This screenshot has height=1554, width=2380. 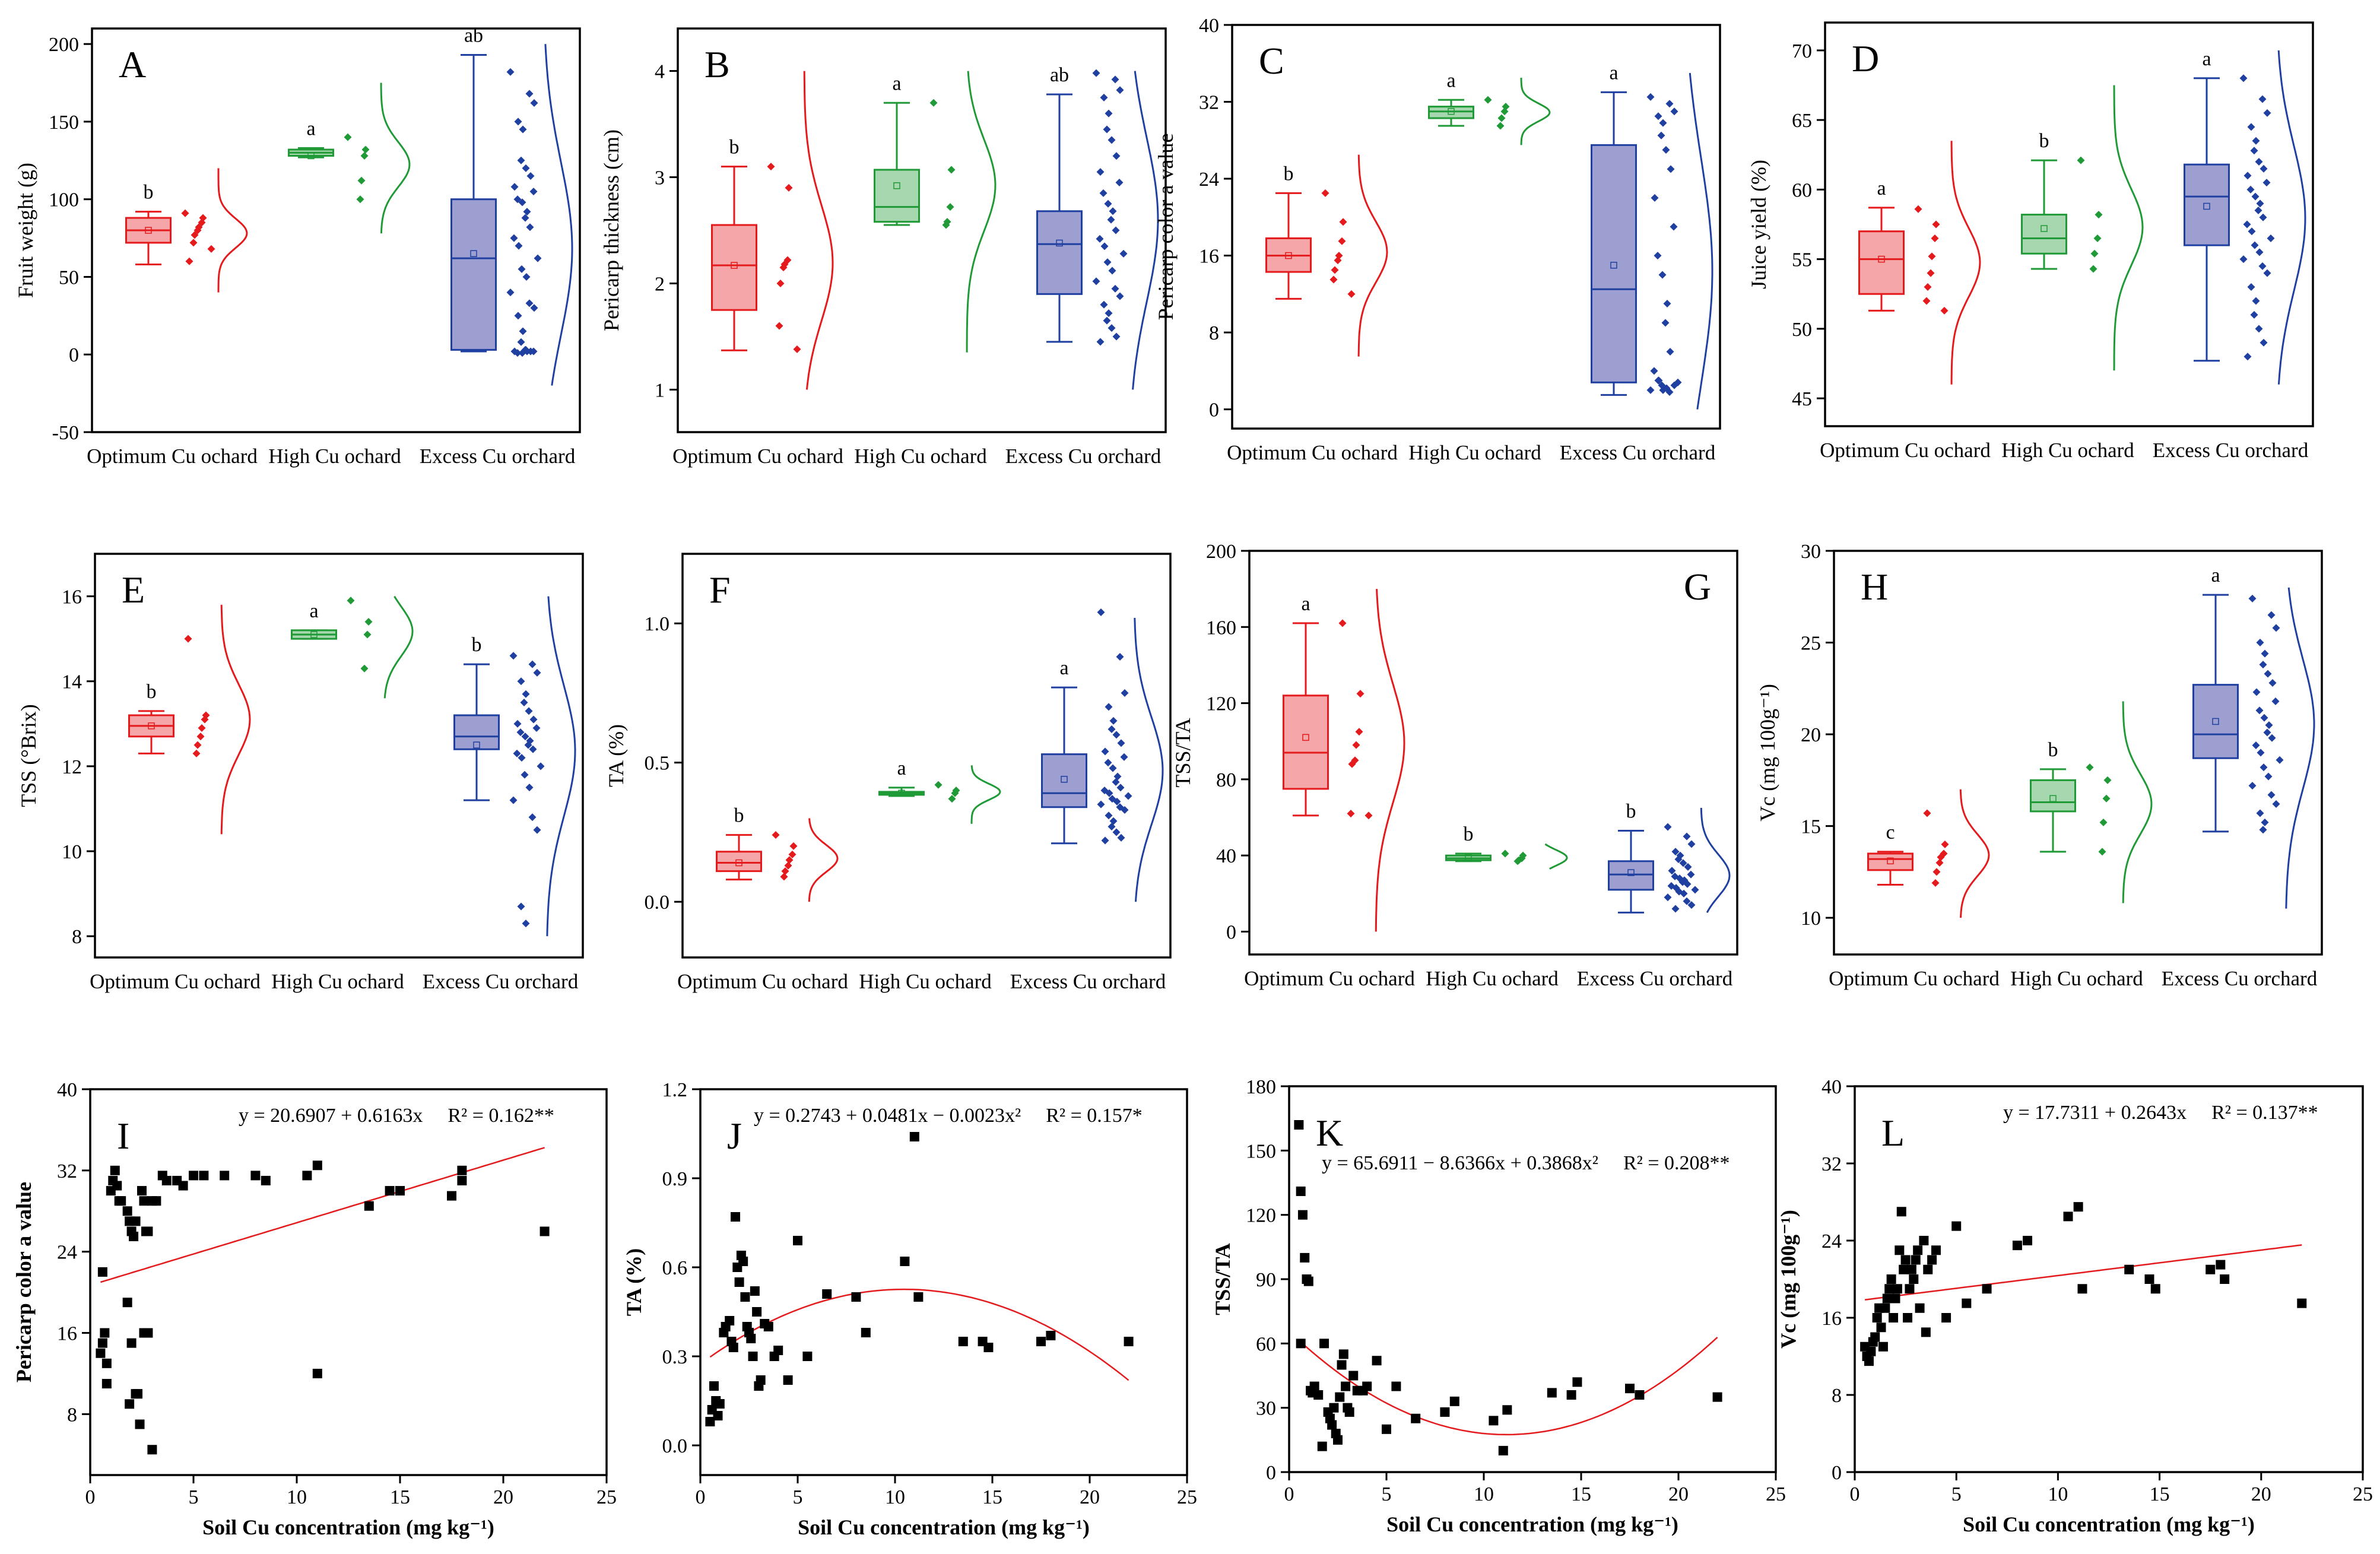 What do you see at coordinates (149, 193) in the screenshot?
I see `significance-letter: b` at bounding box center [149, 193].